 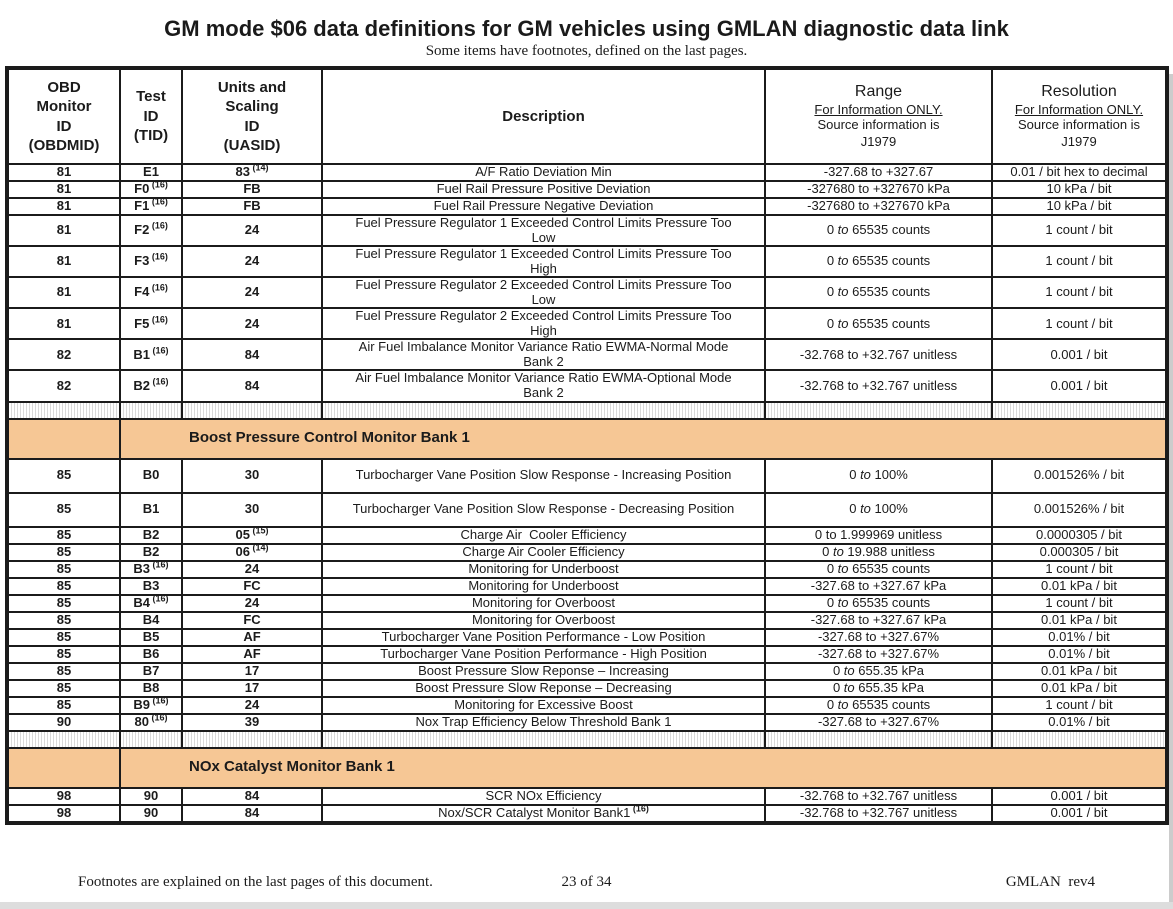 I want to click on cell-description: Monitoring for Underboost, so click(x=543, y=586).